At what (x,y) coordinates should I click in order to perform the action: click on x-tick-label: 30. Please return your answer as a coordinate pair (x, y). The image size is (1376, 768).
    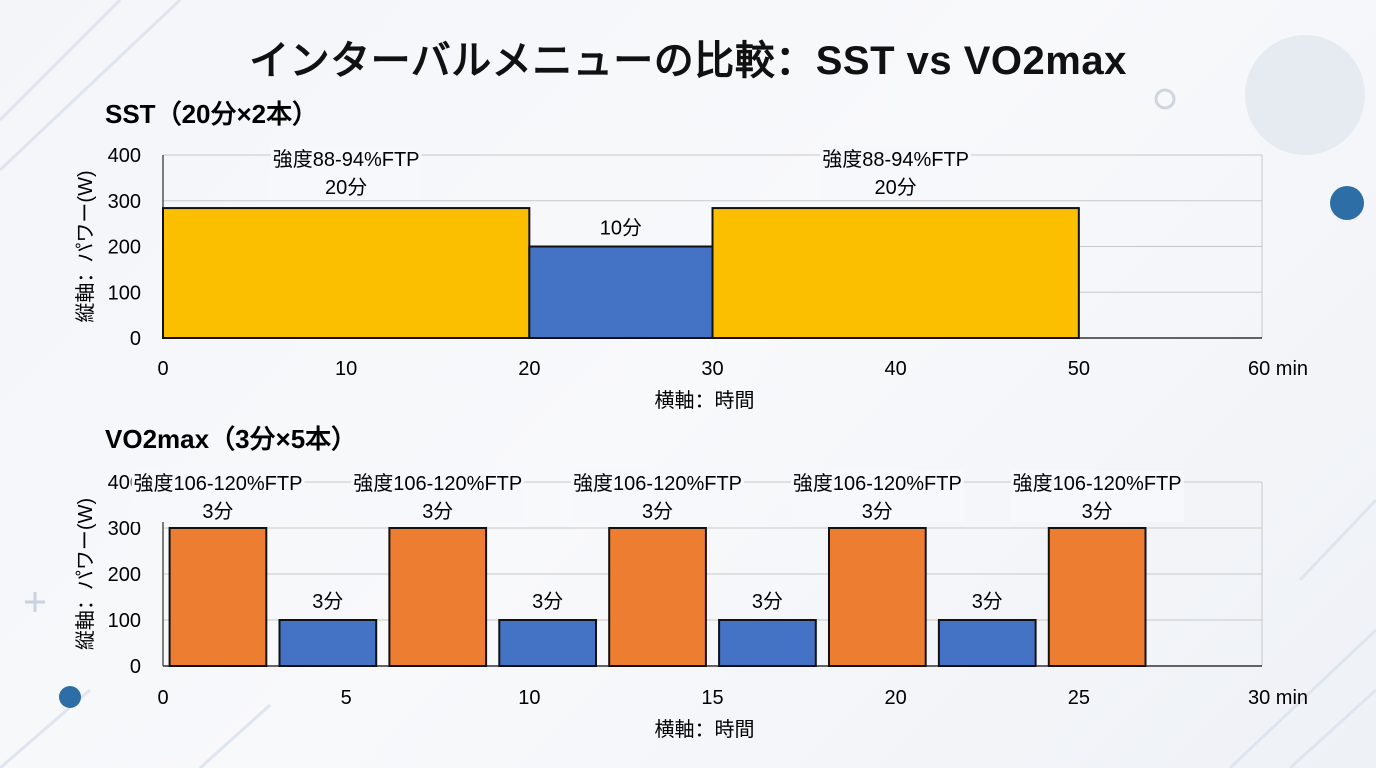
    Looking at the image, I should click on (712, 369).